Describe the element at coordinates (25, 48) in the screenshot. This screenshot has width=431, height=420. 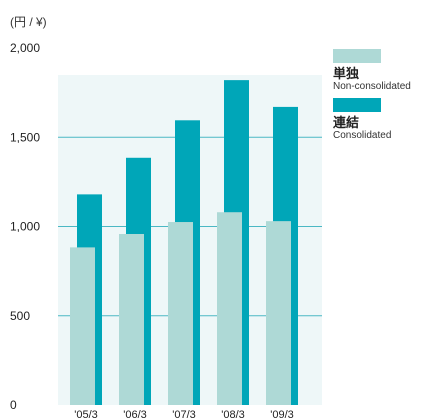
I see `y-tick-label: 2,000` at that location.